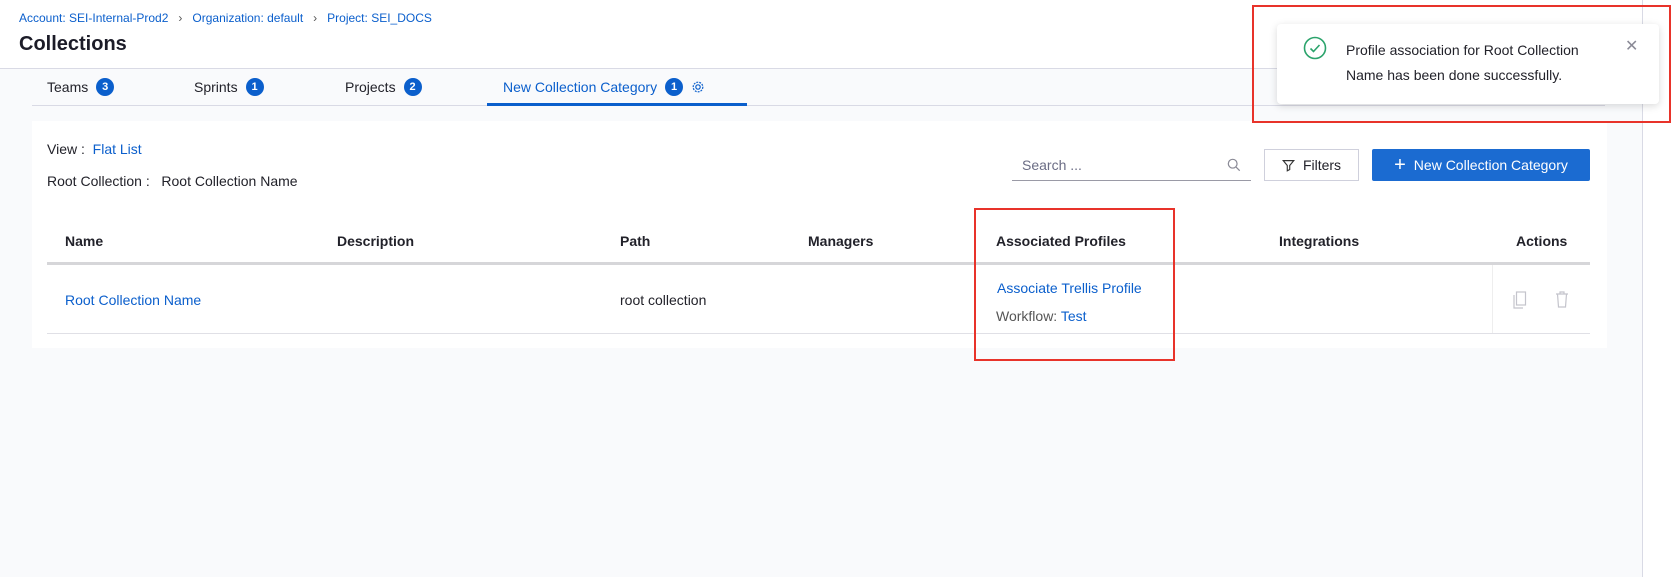 This screenshot has width=1678, height=577. What do you see at coordinates (1288, 165) in the screenshot?
I see `filter-icon` at bounding box center [1288, 165].